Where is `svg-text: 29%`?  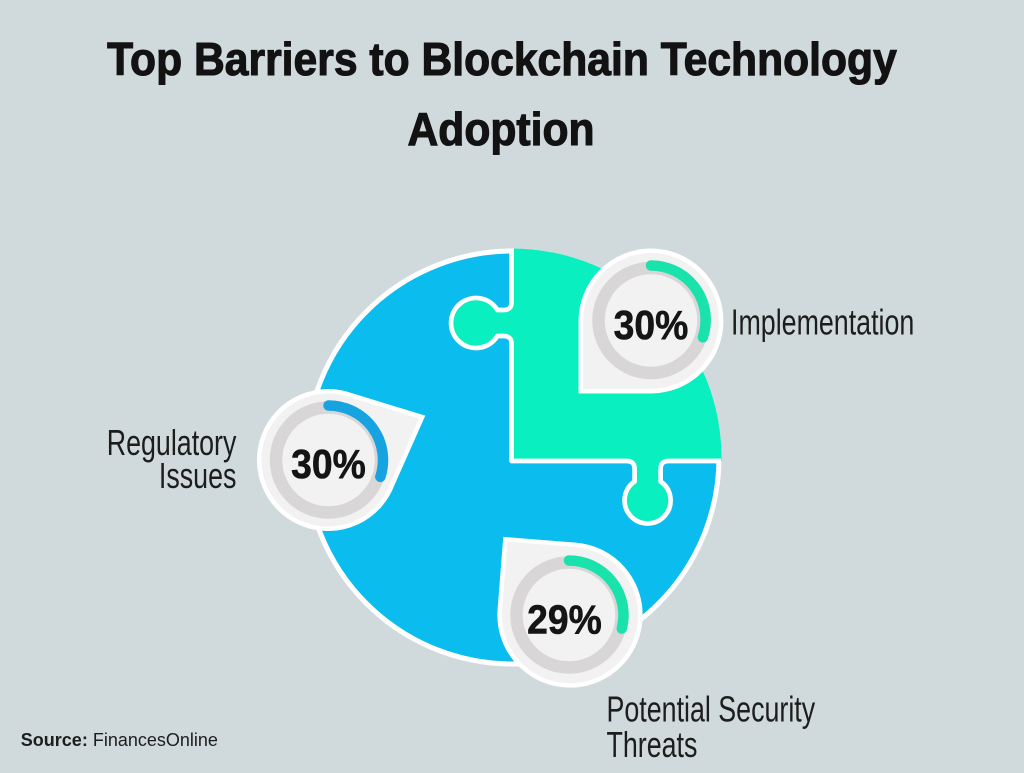 svg-text: 29% is located at coordinates (564, 620).